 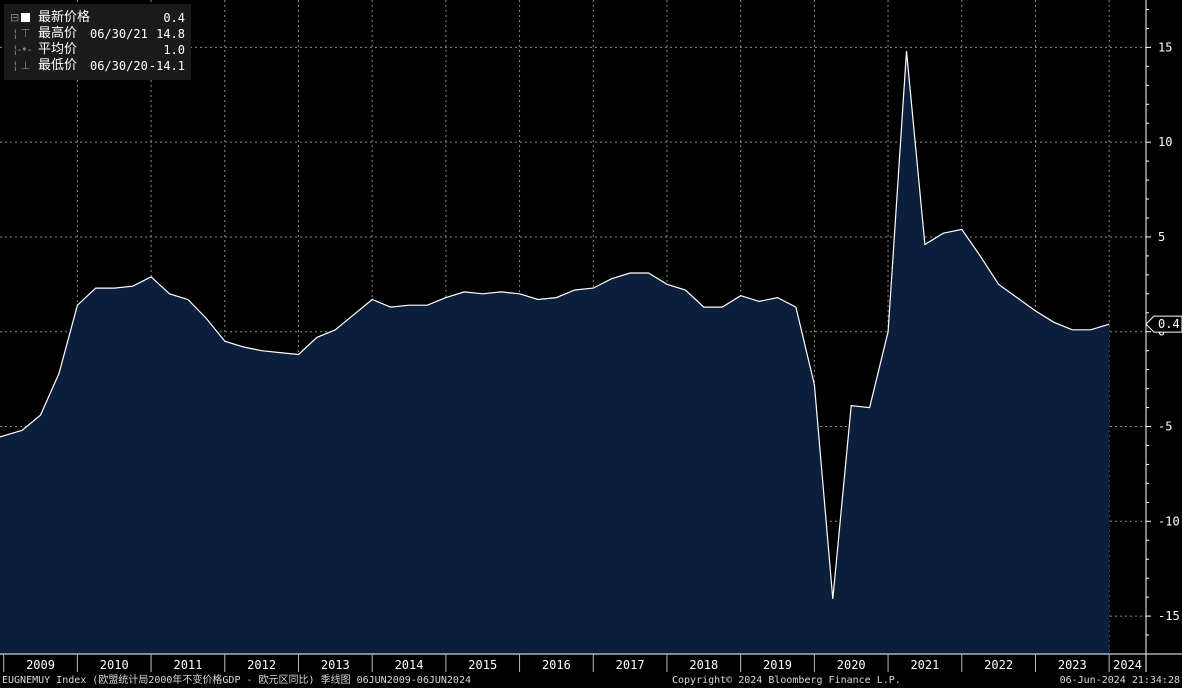 What do you see at coordinates (1165, 427) in the screenshot?
I see `y-tick-label: -5` at bounding box center [1165, 427].